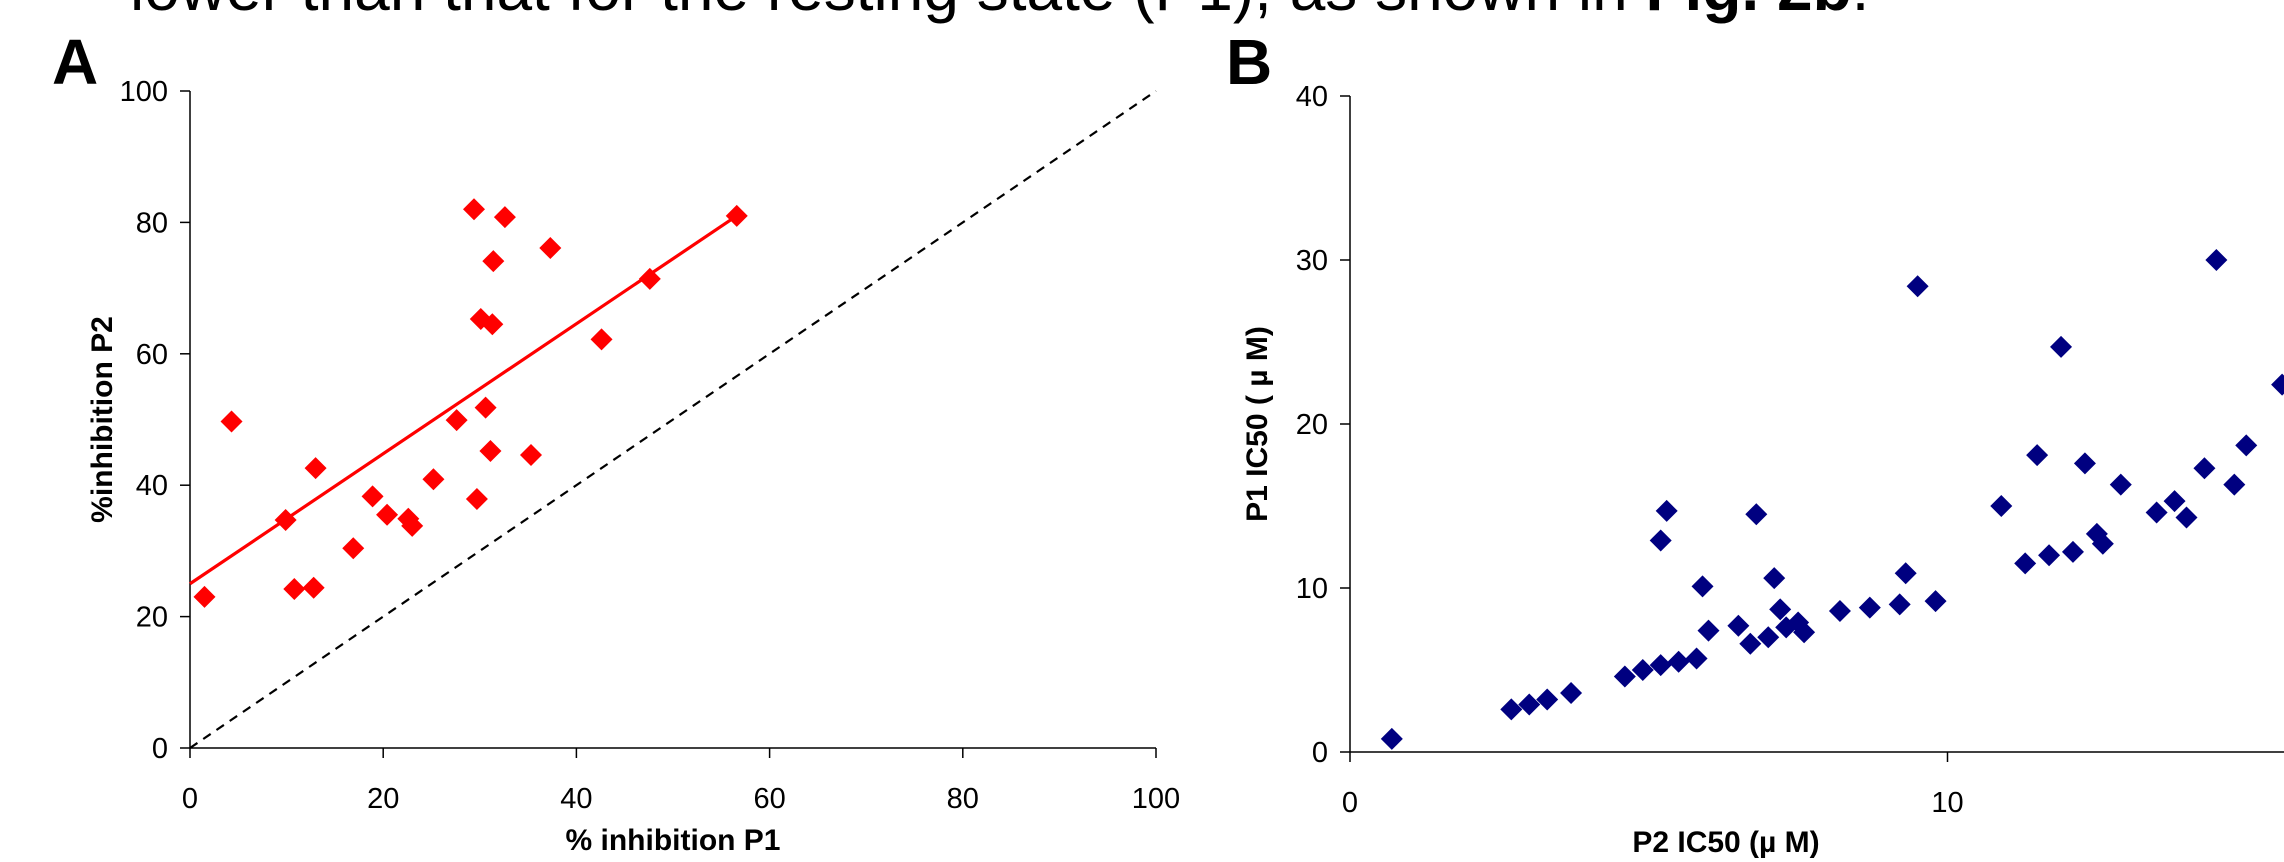 The width and height of the screenshot is (2284, 862). Describe the element at coordinates (383, 799) in the screenshot. I see `panel-a-x-tick-label: 20` at that location.